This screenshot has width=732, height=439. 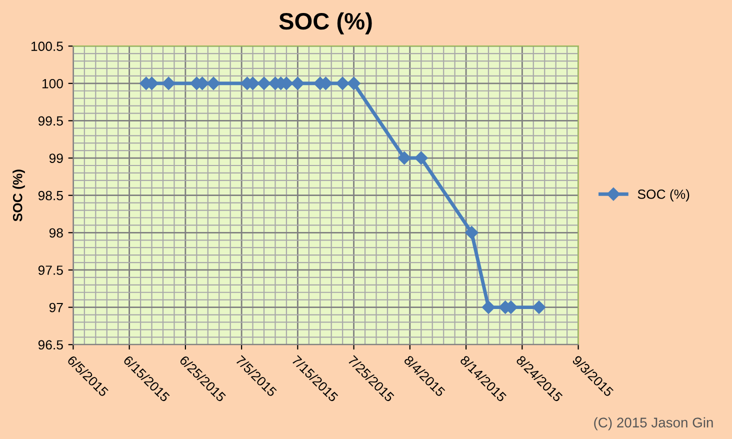 I want to click on chart-title: SOC (%), so click(x=325, y=23).